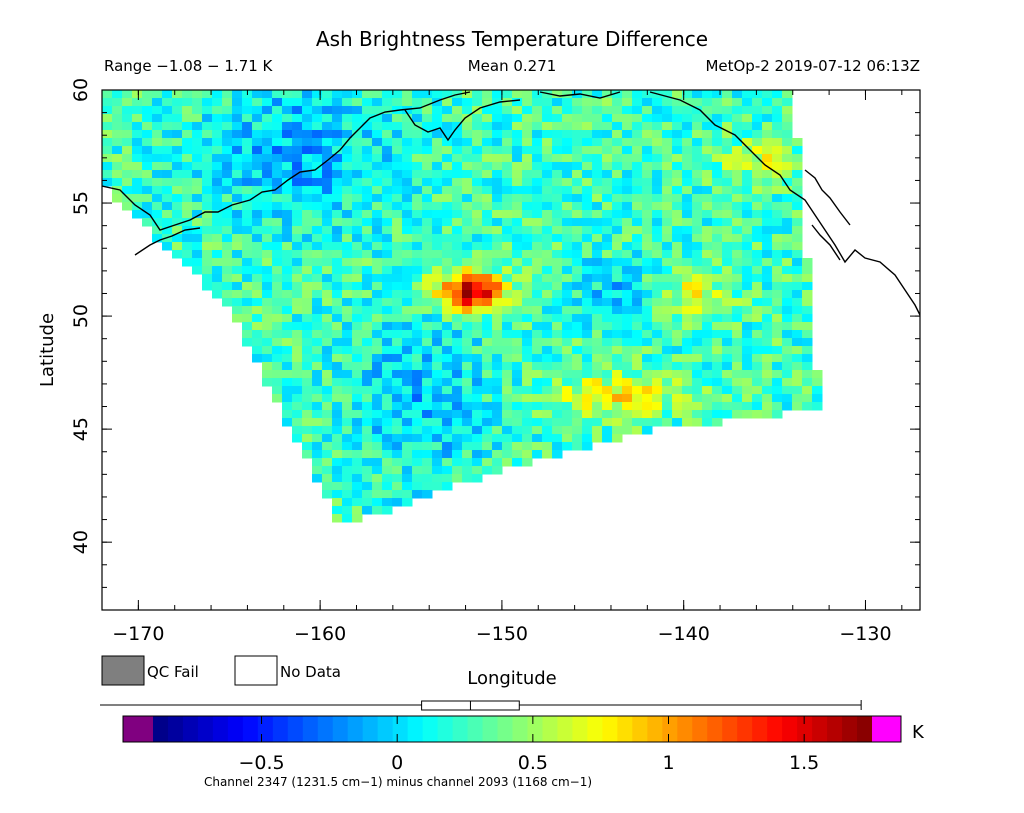 This screenshot has width=1024, height=813. What do you see at coordinates (684, 634) in the screenshot?
I see `x-tick-label-3: −140` at bounding box center [684, 634].